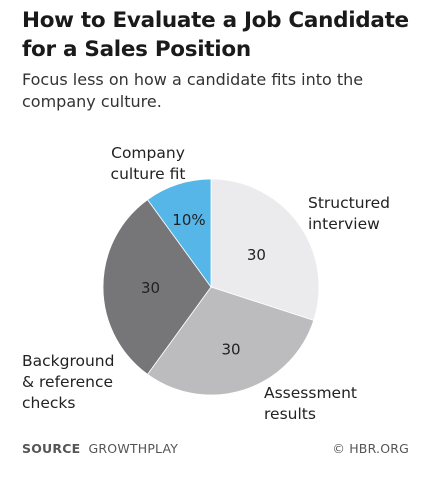 The image size is (431, 484). I want to click on slice-category-label: Company culture fit, so click(148, 163).